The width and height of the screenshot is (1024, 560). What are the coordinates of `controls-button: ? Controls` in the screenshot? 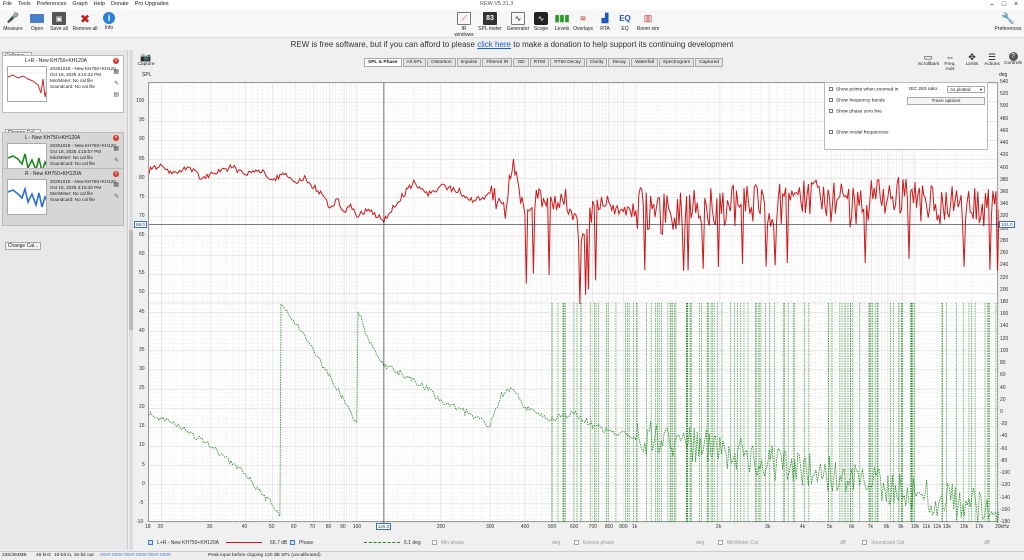 It's located at (1013, 59).